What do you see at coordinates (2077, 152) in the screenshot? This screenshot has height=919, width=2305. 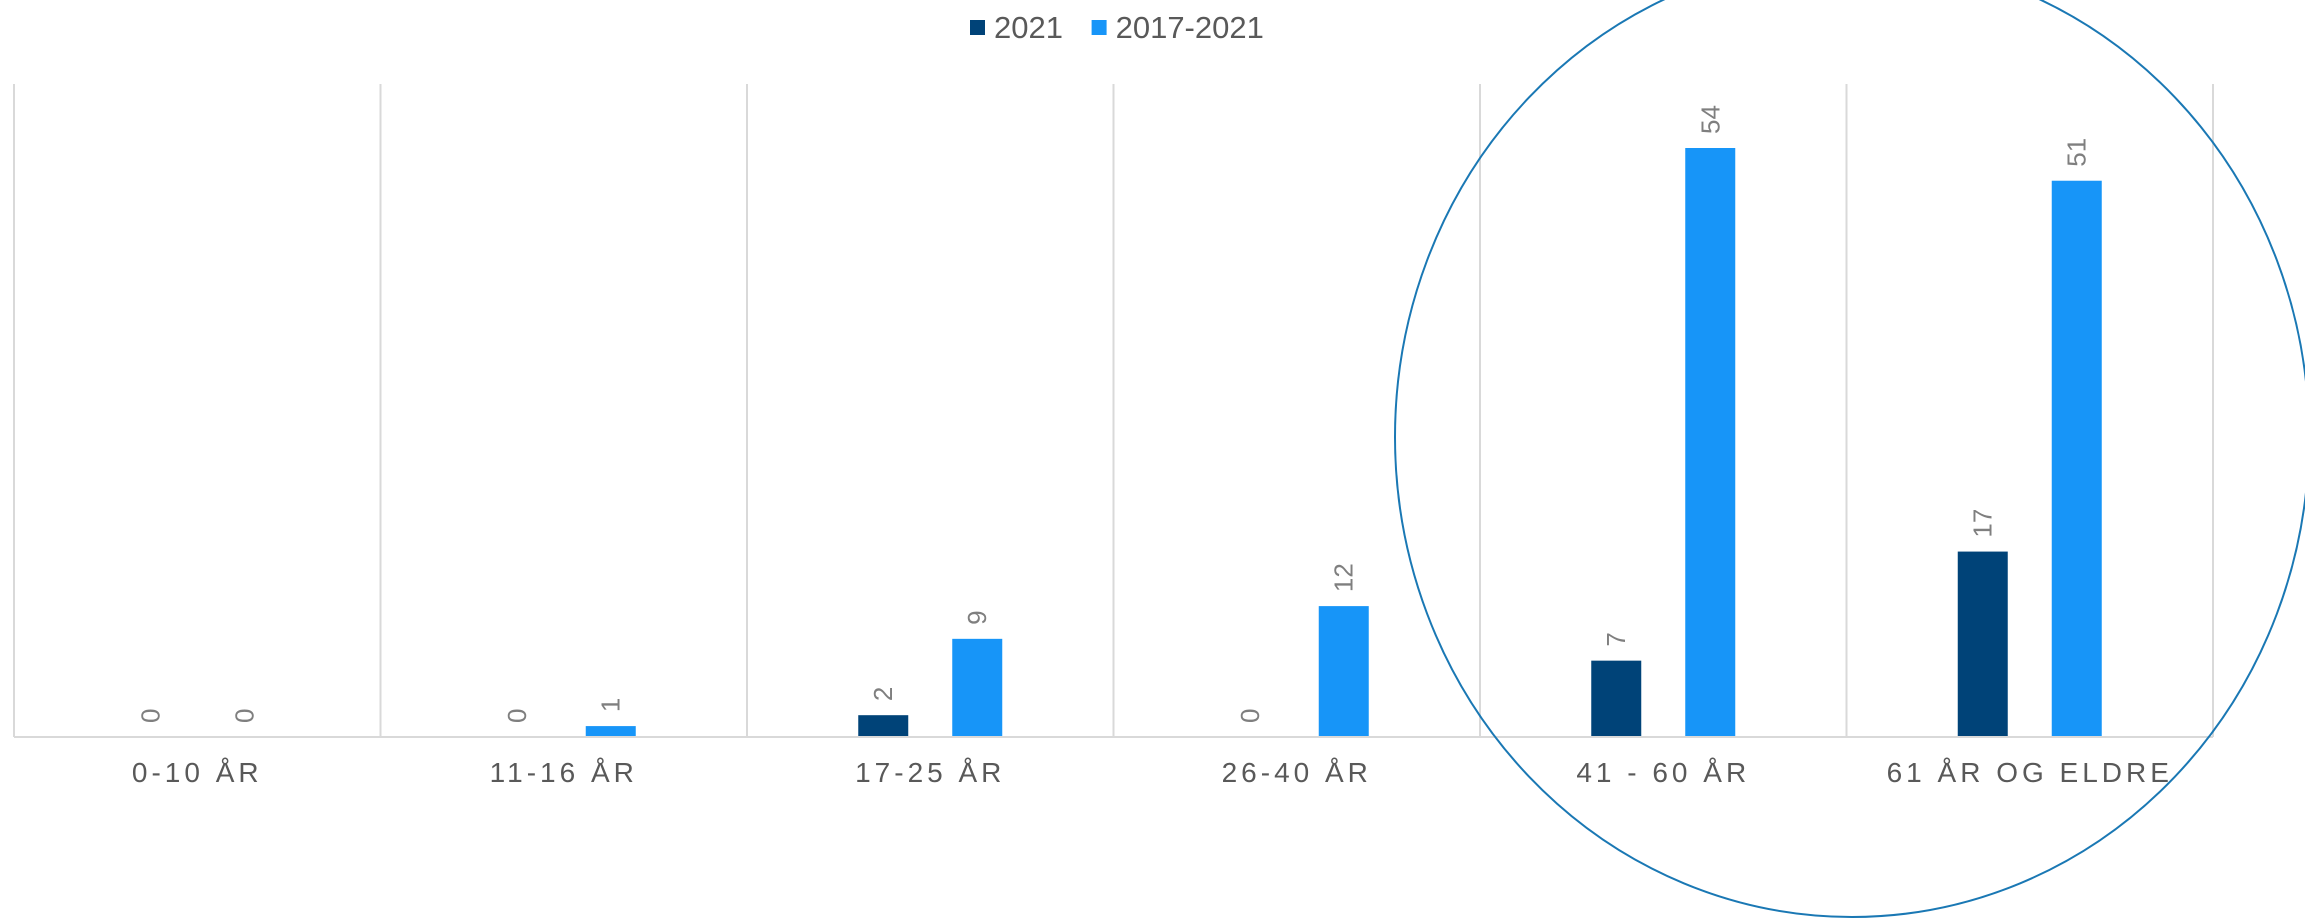 I see `data-label: 51` at bounding box center [2077, 152].